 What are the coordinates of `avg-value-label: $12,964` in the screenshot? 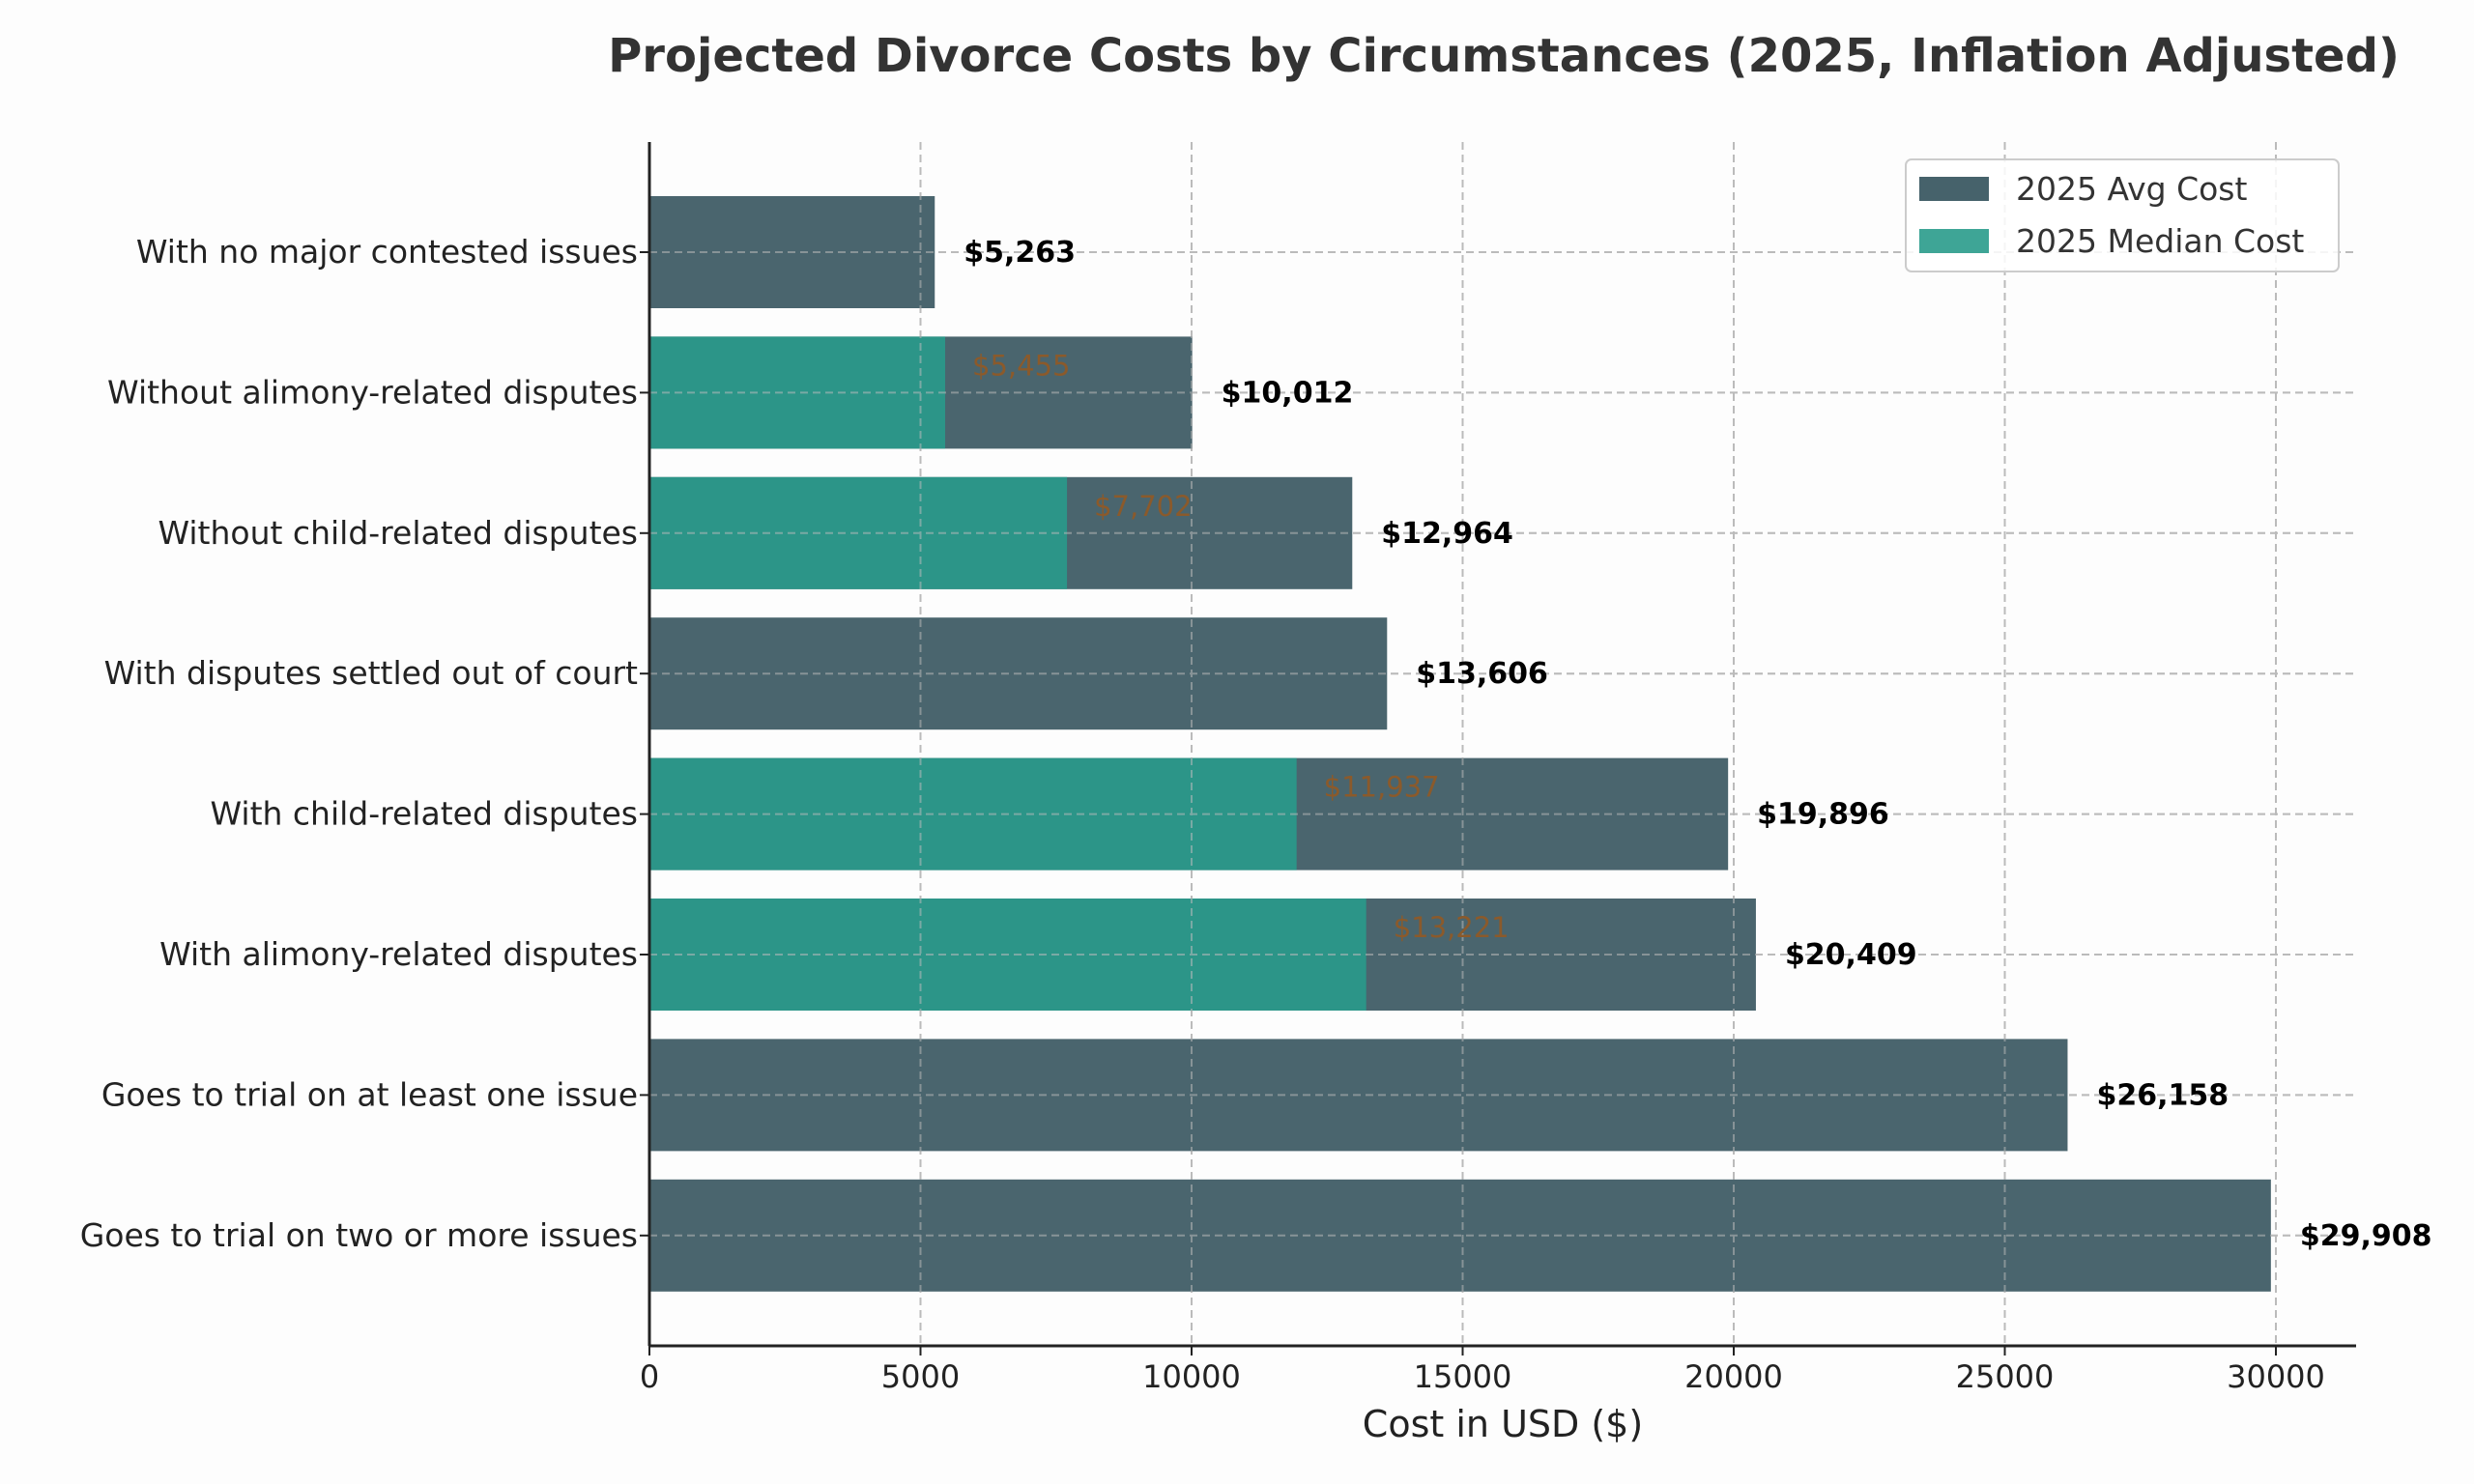 It's located at (1447, 534).